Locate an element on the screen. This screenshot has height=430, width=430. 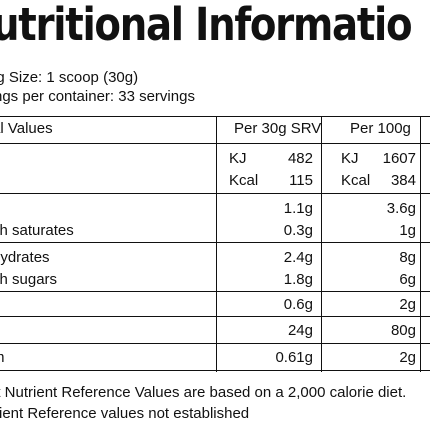
serving-size: ng Size: 1 scoop (30g) is located at coordinates (69, 77).